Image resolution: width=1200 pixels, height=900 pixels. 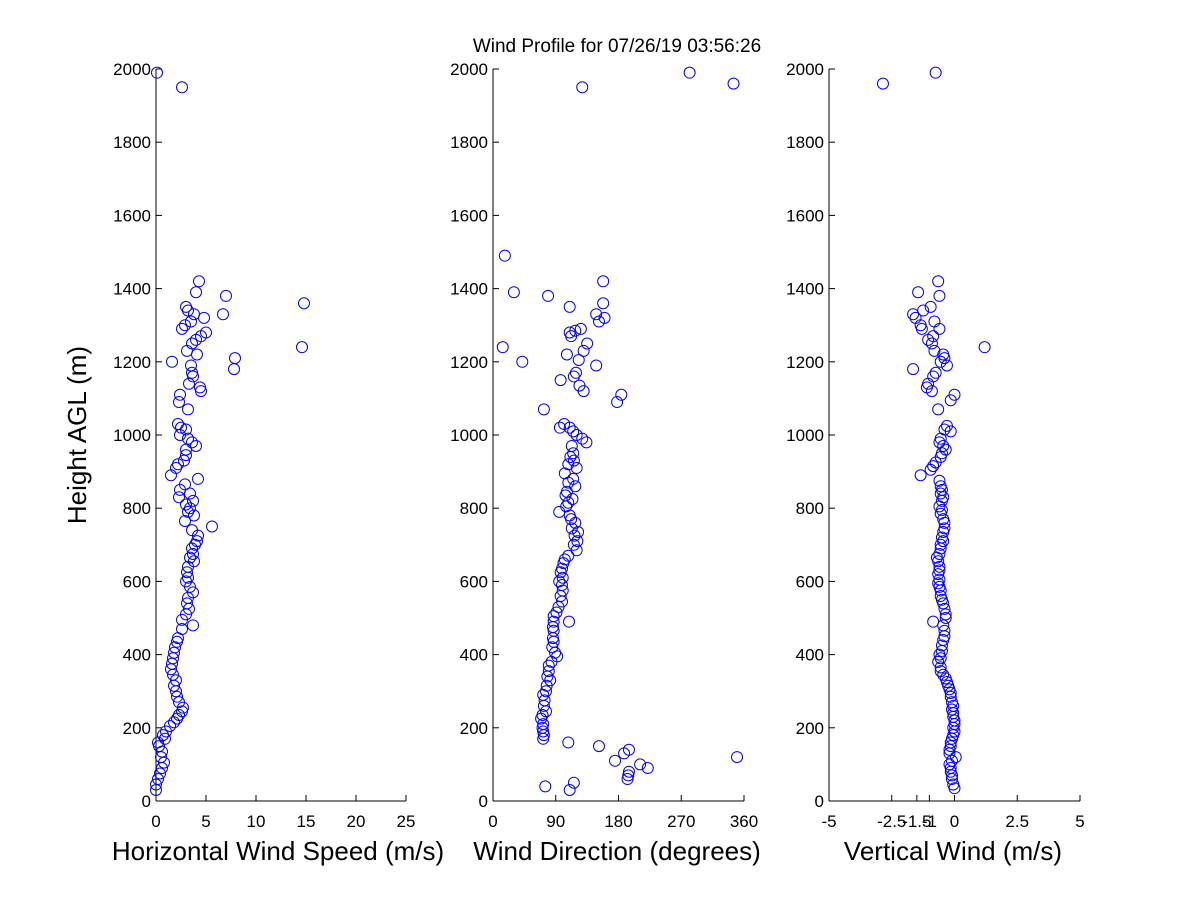 What do you see at coordinates (929, 821) in the screenshot?
I see `x-tick-label: -1` at bounding box center [929, 821].